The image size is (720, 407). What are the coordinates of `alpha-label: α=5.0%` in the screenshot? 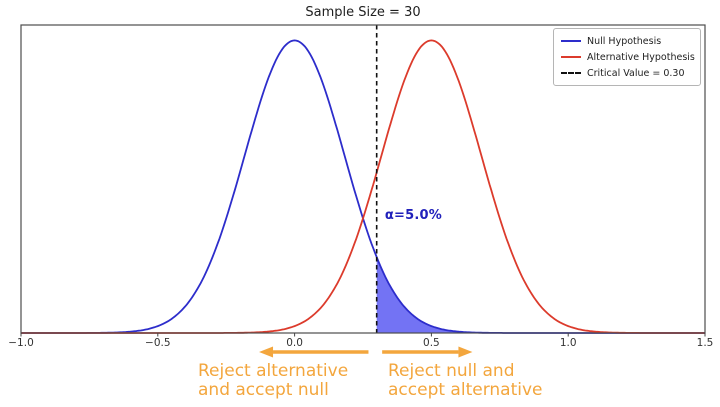 It's located at (413, 216).